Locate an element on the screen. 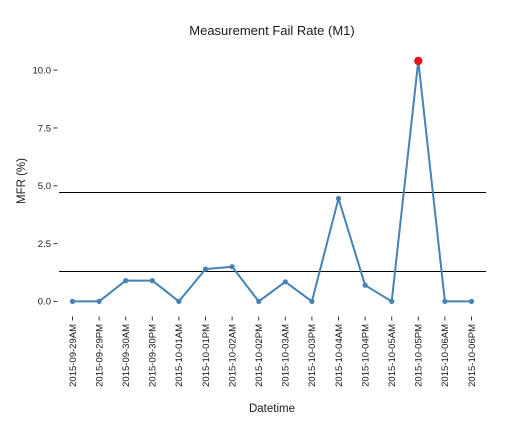  x-tick-label: 2015-10-06PM is located at coordinates (472, 355).